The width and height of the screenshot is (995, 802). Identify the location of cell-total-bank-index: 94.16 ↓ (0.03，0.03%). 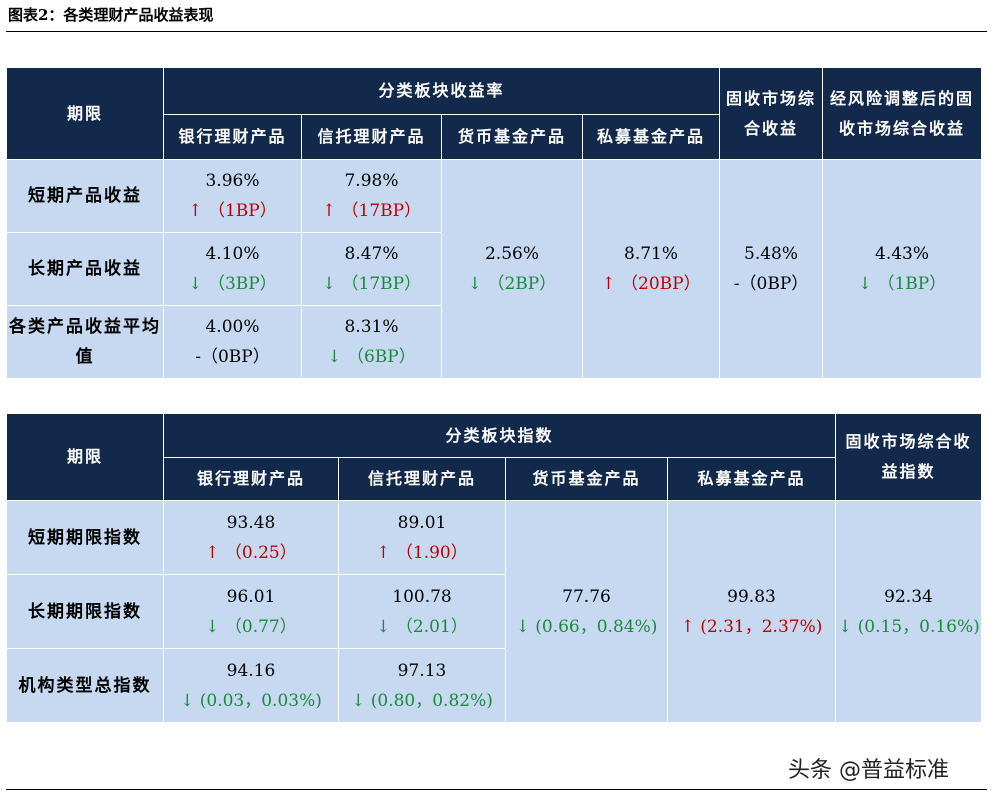
(251, 685).